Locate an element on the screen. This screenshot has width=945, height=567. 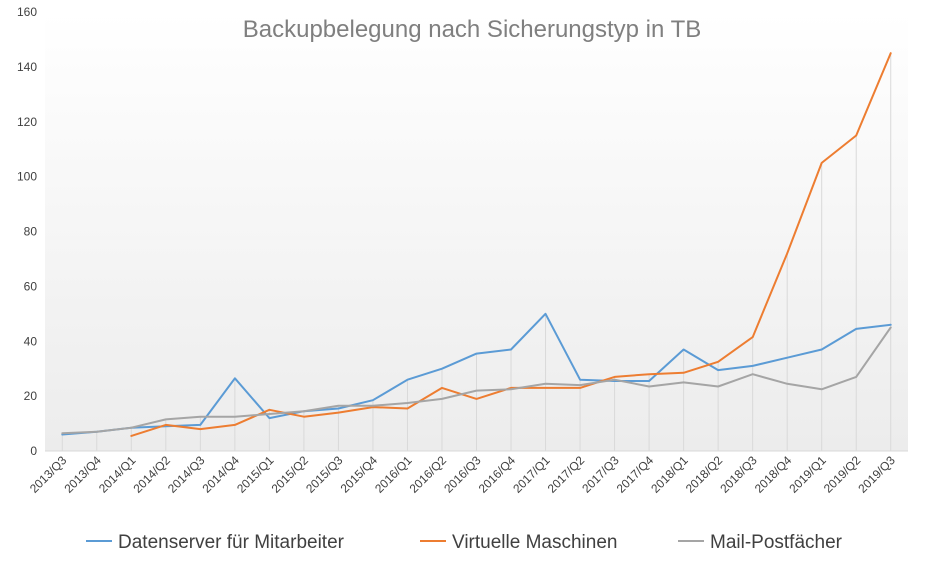
y-tick-label: 160 is located at coordinates (27, 12).